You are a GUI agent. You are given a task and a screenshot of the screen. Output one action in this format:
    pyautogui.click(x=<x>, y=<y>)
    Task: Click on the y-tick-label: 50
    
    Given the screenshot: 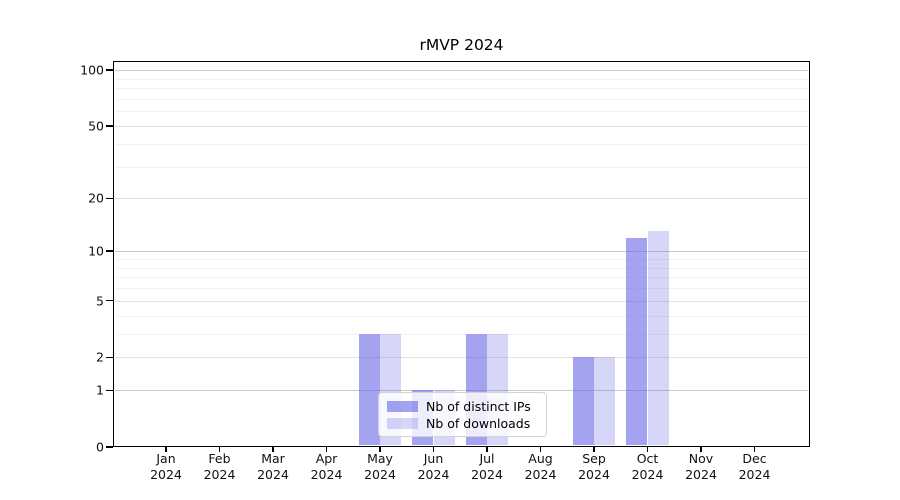 What is the action you would take?
    pyautogui.click(x=96, y=126)
    